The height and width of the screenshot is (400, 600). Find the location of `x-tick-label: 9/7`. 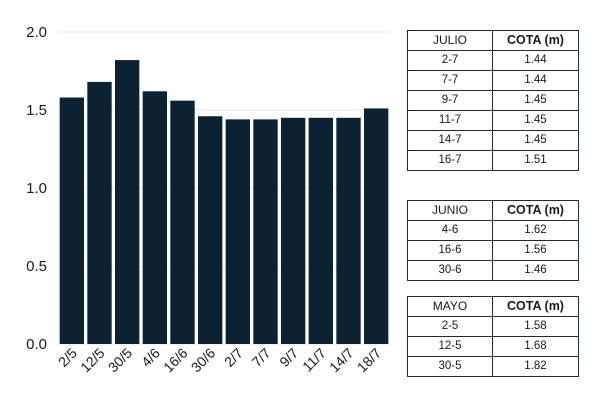

x-tick-label: 9/7 is located at coordinates (288, 357).